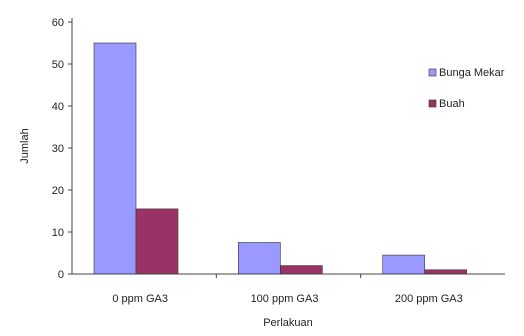 Image resolution: width=524 pixels, height=336 pixels. What do you see at coordinates (432, 72) in the screenshot?
I see `legend-swatch-bunga-mekar` at bounding box center [432, 72].